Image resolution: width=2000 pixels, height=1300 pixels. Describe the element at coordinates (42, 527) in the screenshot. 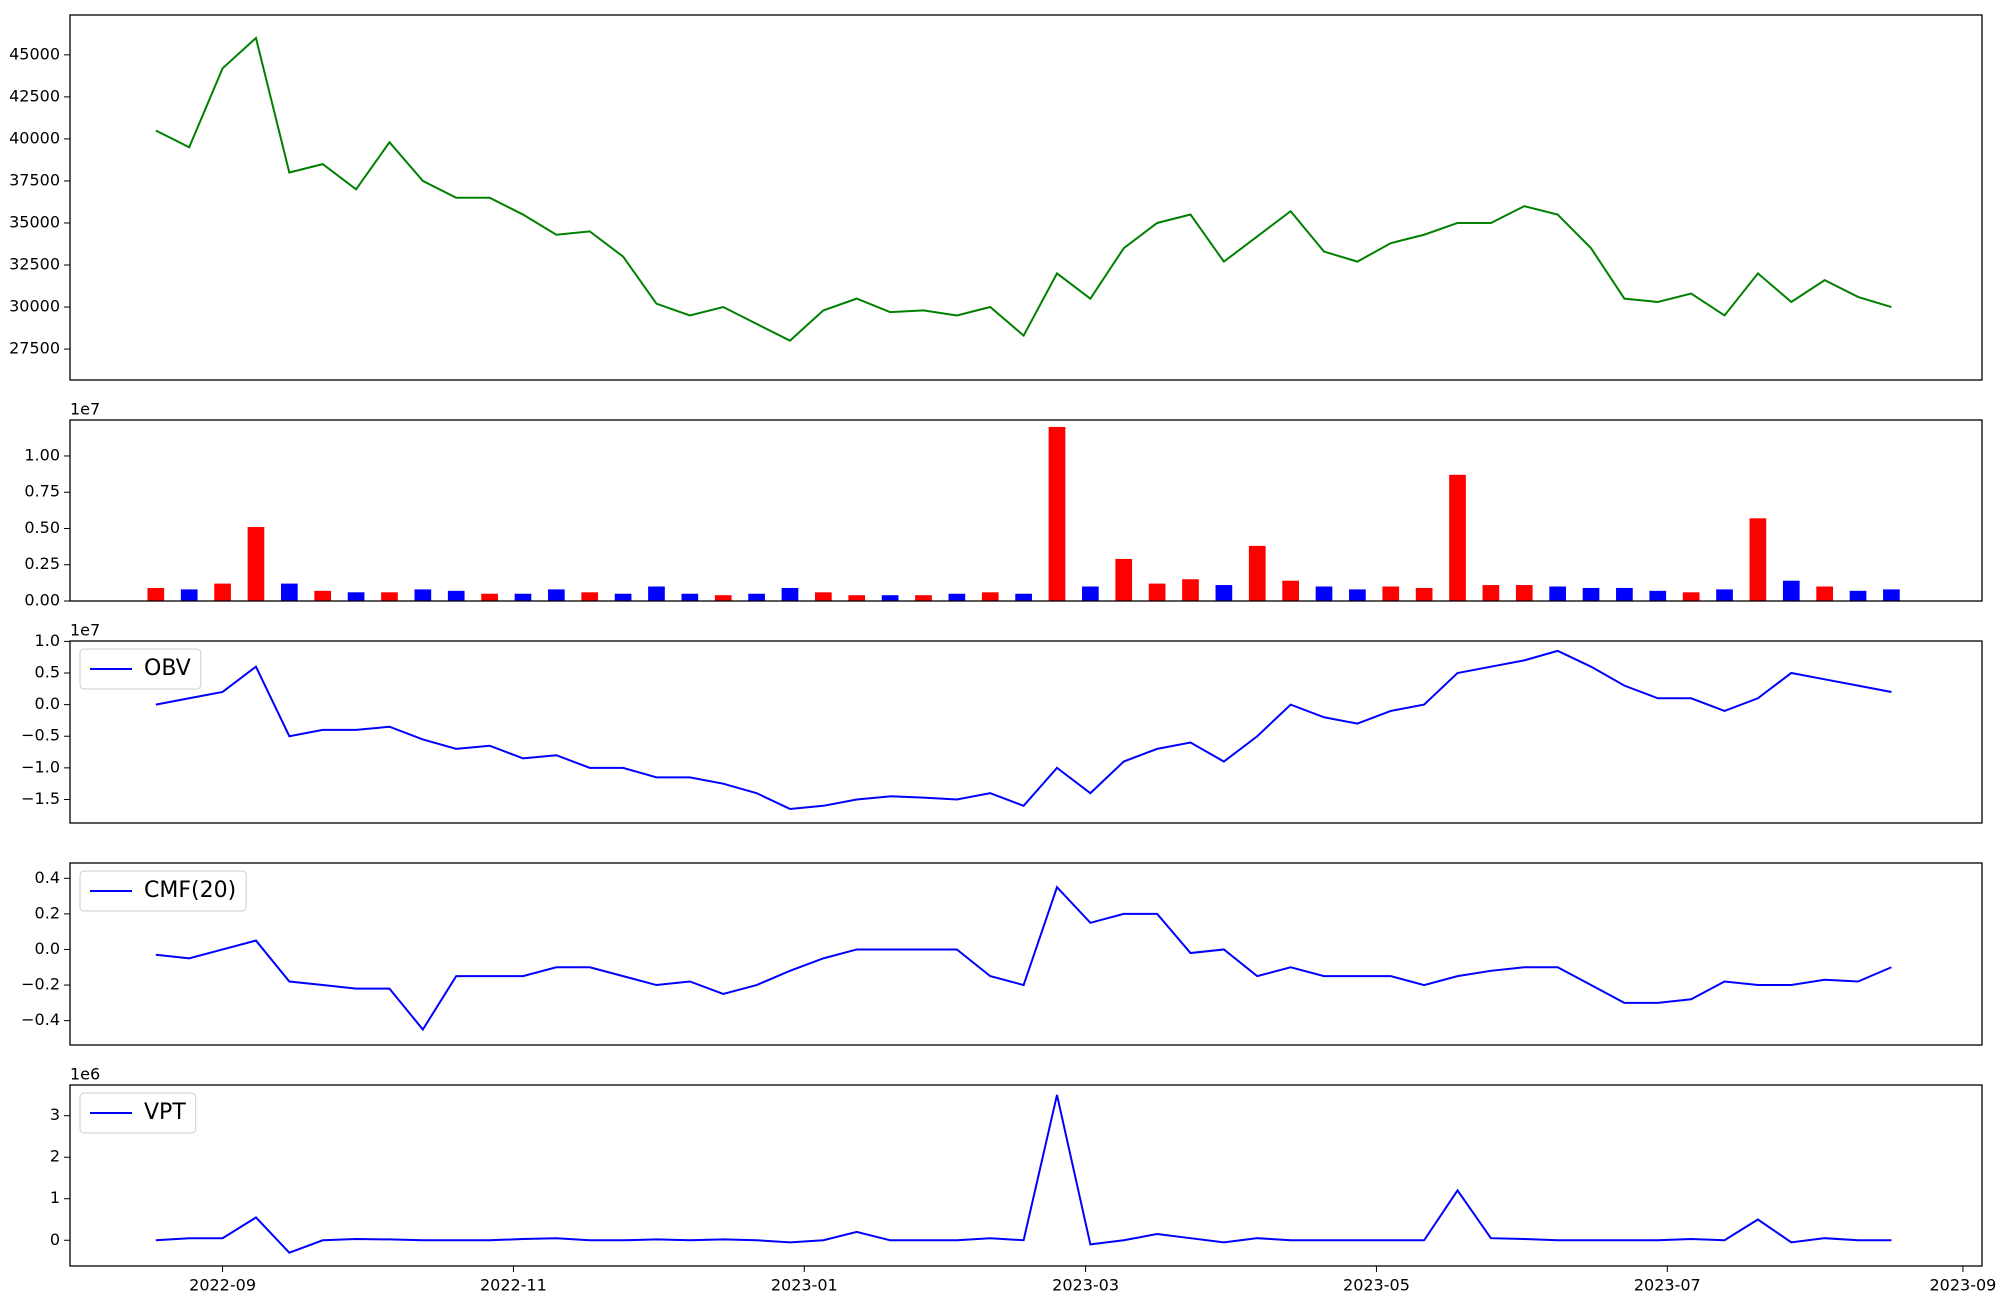

I see `y-tick-label: 0.50` at that location.